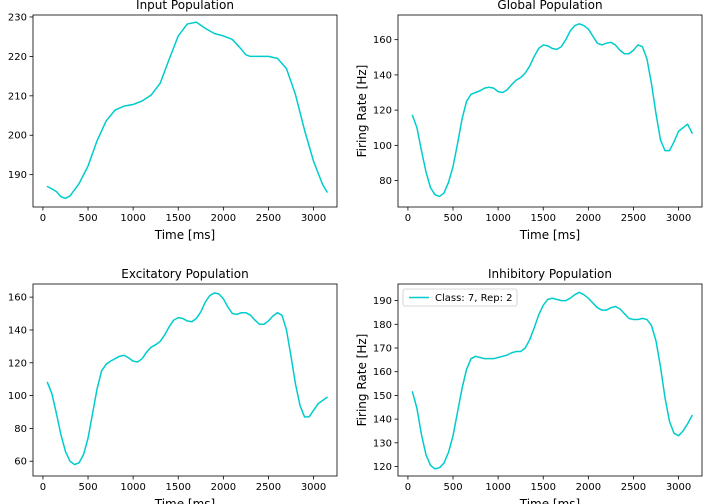 Image resolution: width=720 pixels, height=504 pixels. Describe the element at coordinates (185, 6) in the screenshot. I see `chart-title: Input Population` at that location.